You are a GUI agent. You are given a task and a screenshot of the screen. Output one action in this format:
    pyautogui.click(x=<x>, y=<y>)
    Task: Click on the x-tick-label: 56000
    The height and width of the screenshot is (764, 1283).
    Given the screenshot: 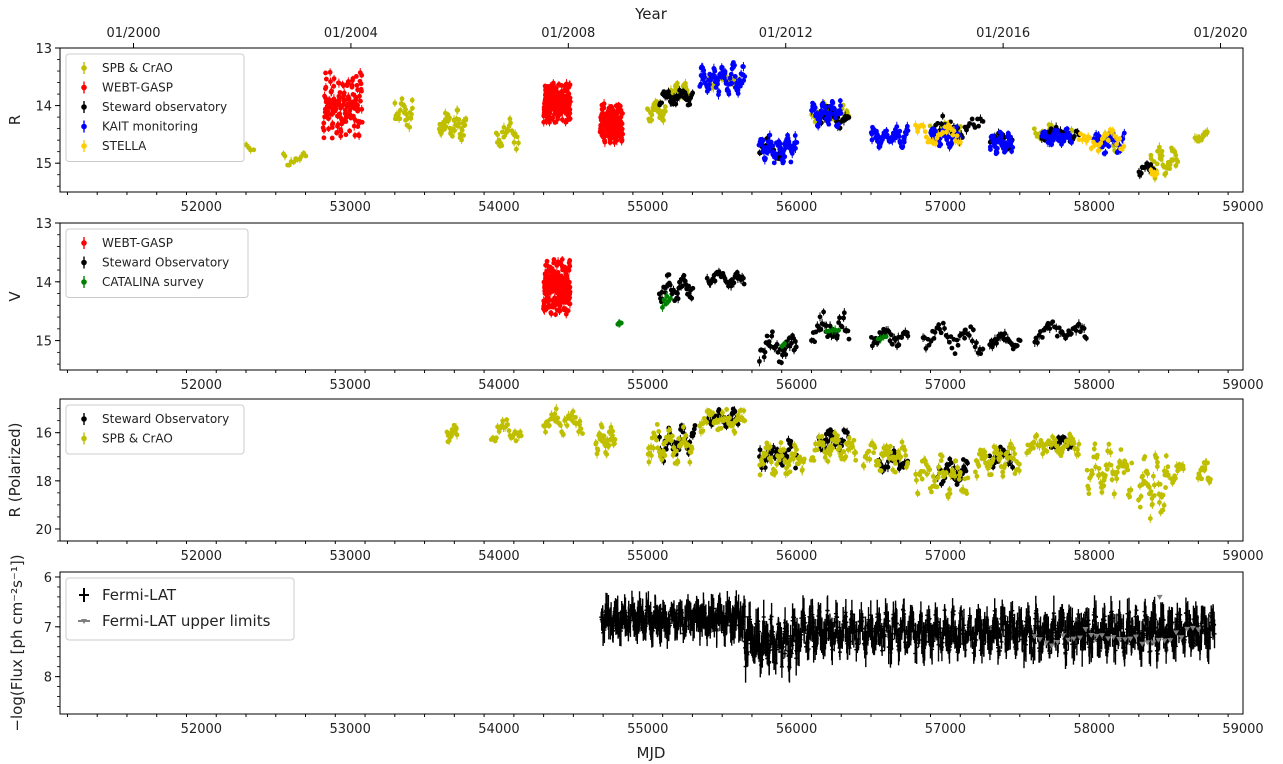 What is the action you would take?
    pyautogui.click(x=796, y=207)
    